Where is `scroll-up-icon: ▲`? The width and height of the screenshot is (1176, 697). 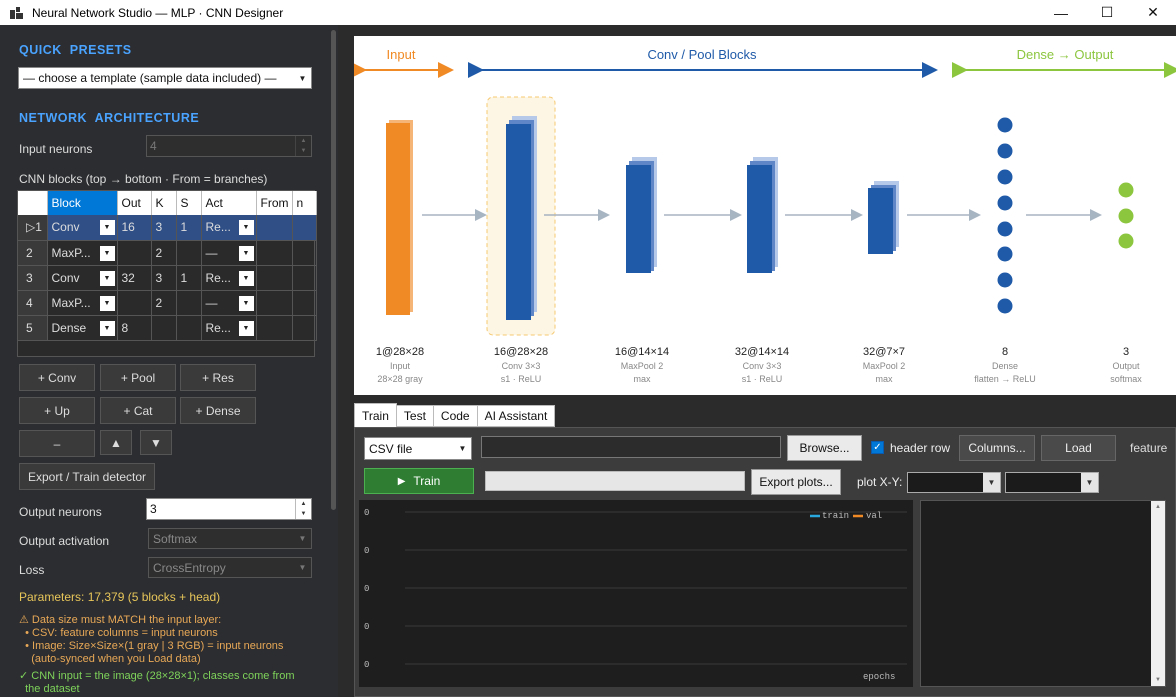
scroll-up-icon: ▲ is located at coordinates (1158, 507).